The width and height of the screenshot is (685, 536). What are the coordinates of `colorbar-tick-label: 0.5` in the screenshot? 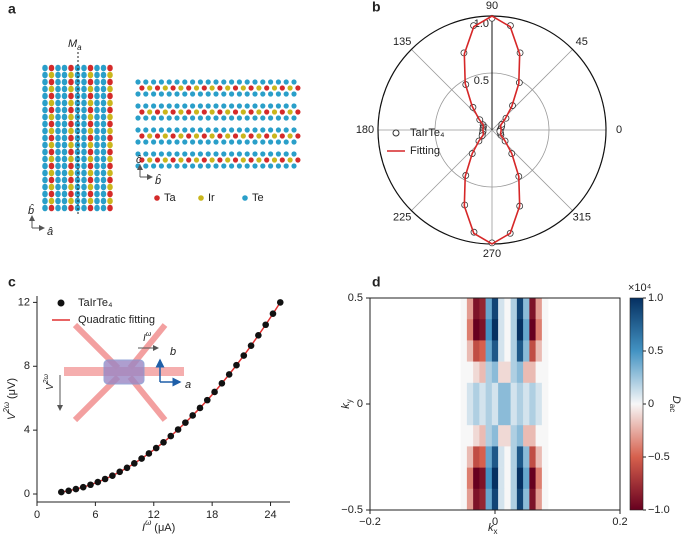 It's located at (655, 351).